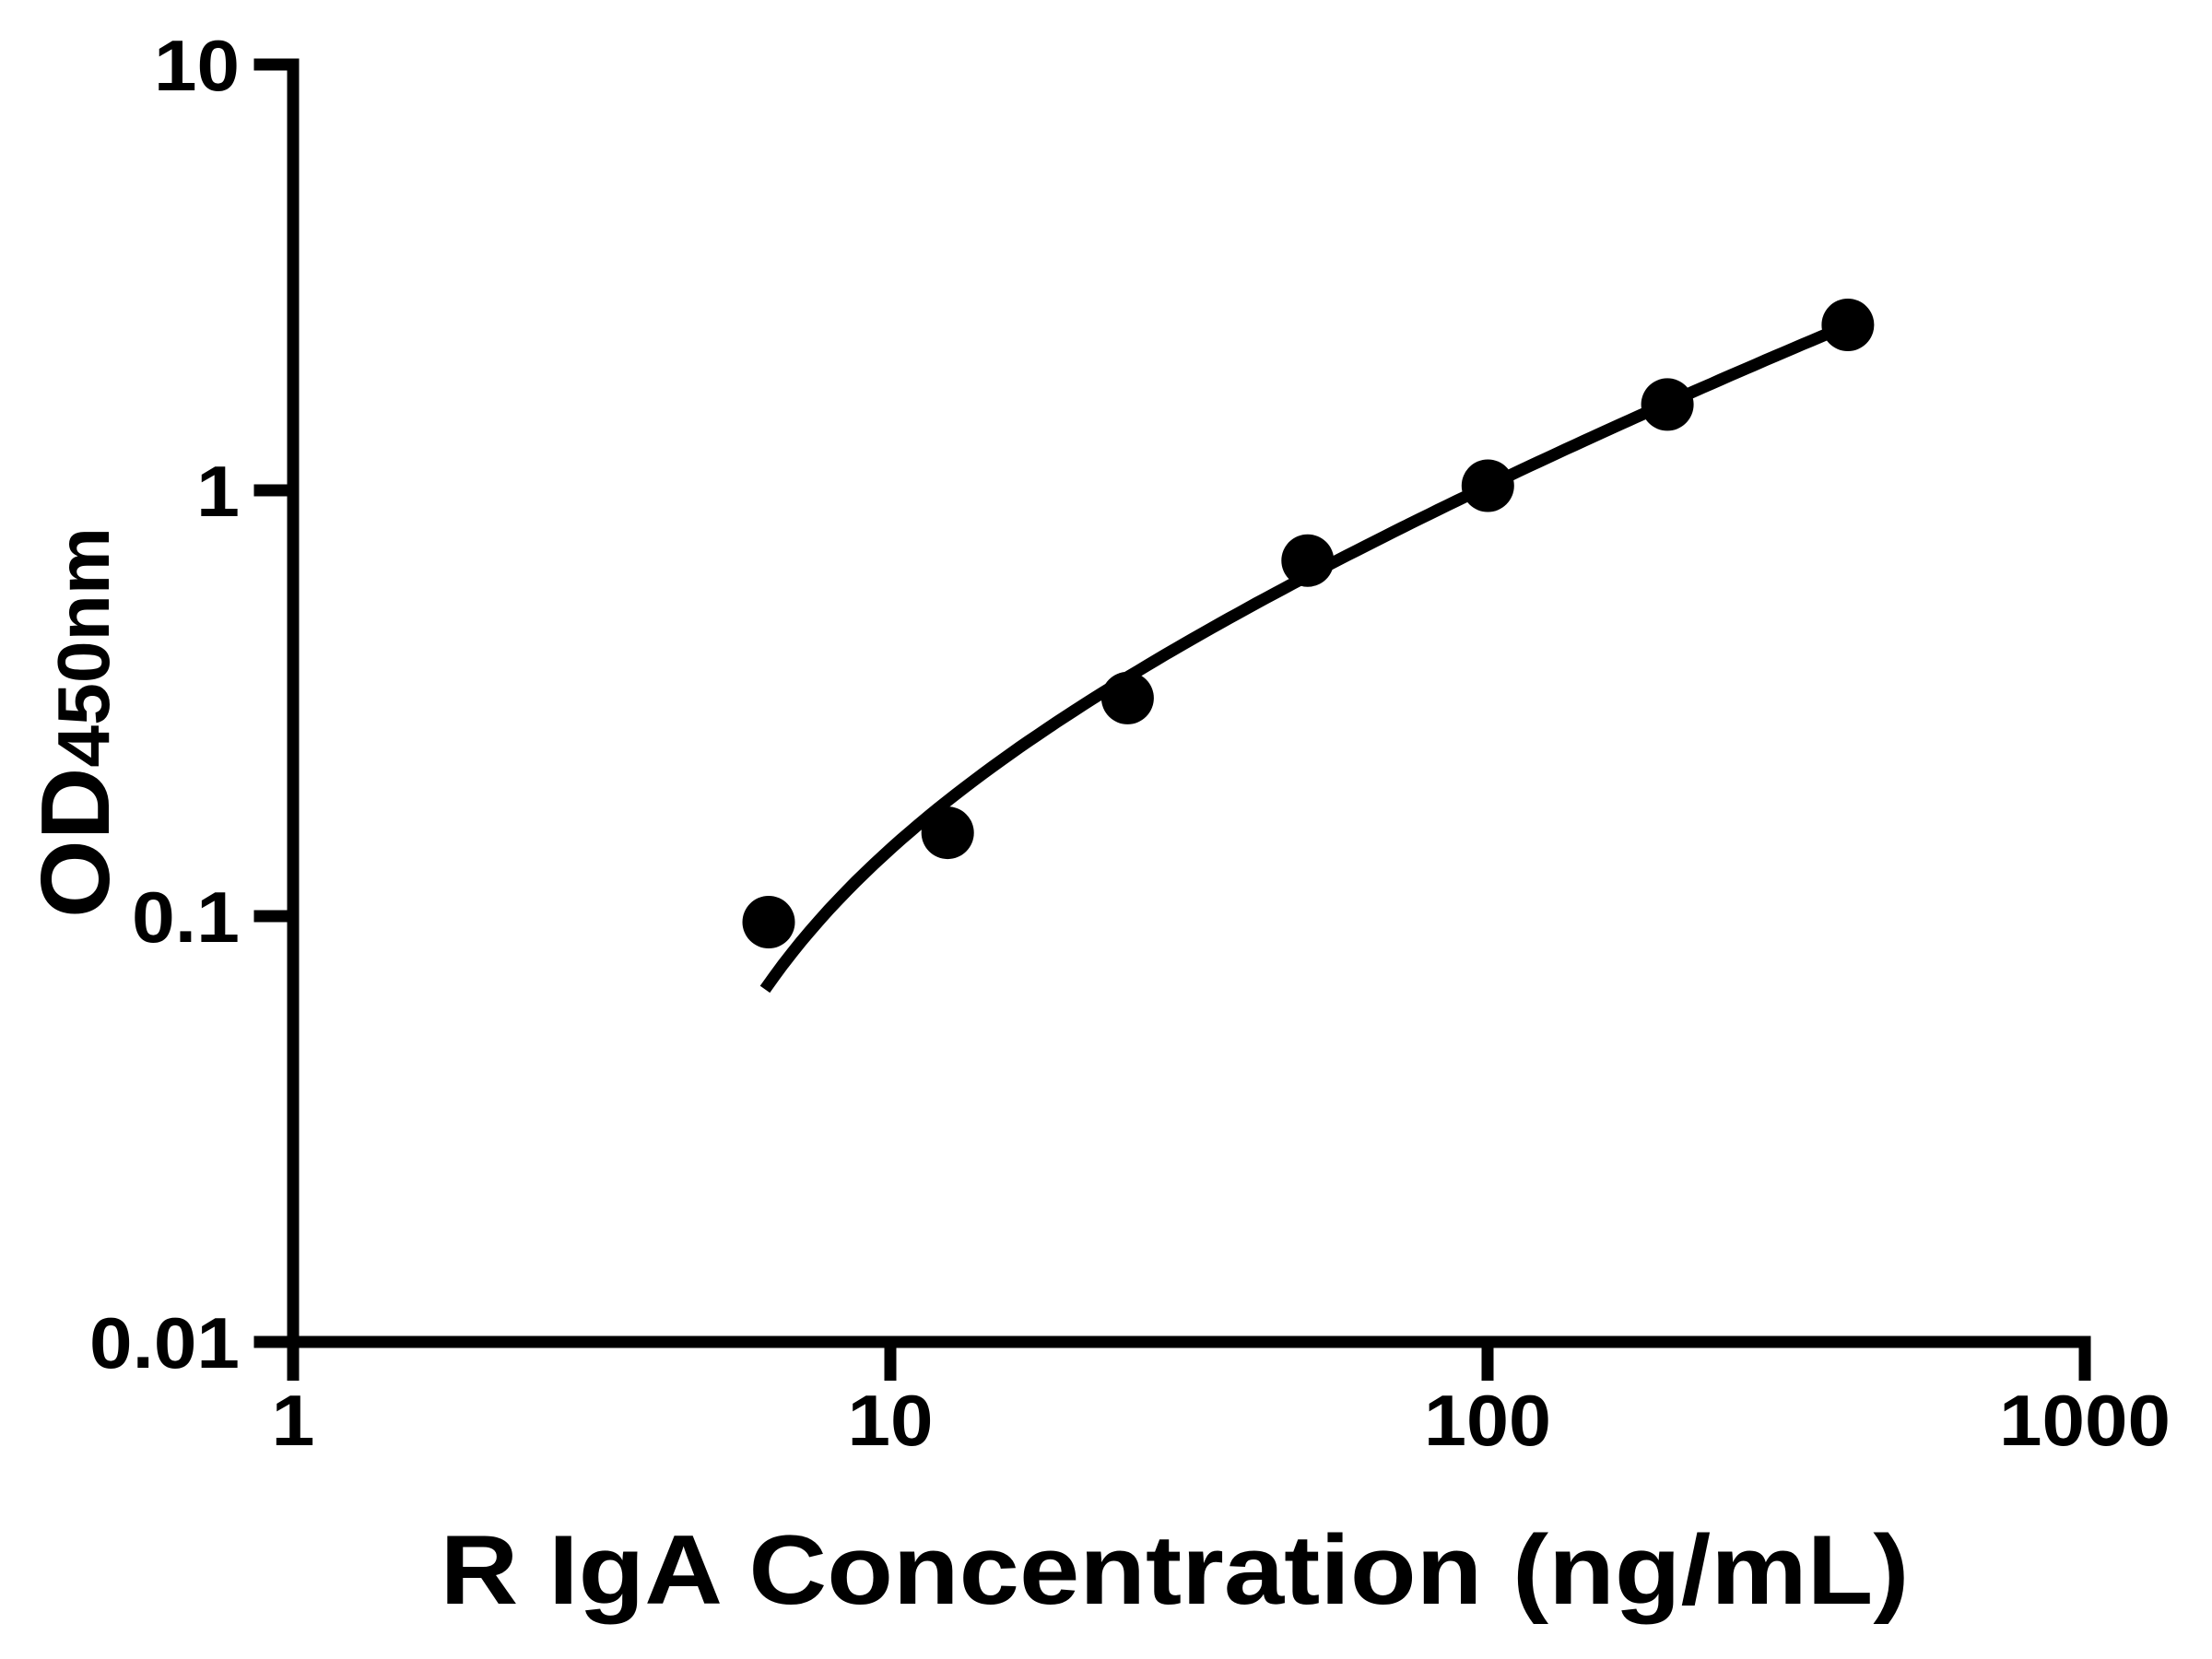 Image resolution: width=2212 pixels, height=1659 pixels. I want to click on svg-text: 100, so click(1487, 1420).